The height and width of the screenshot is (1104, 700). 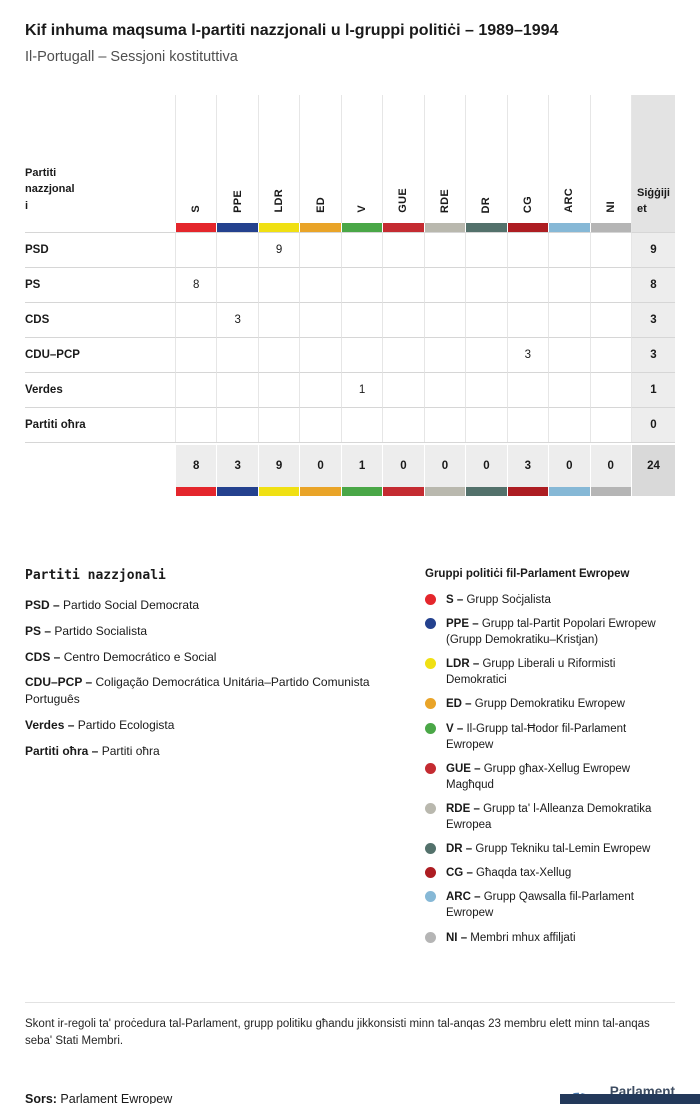 What do you see at coordinates (550, 849) in the screenshot?
I see `legend-group-item: DR – Grupp Tekniku tal-Lemin Ewropew` at bounding box center [550, 849].